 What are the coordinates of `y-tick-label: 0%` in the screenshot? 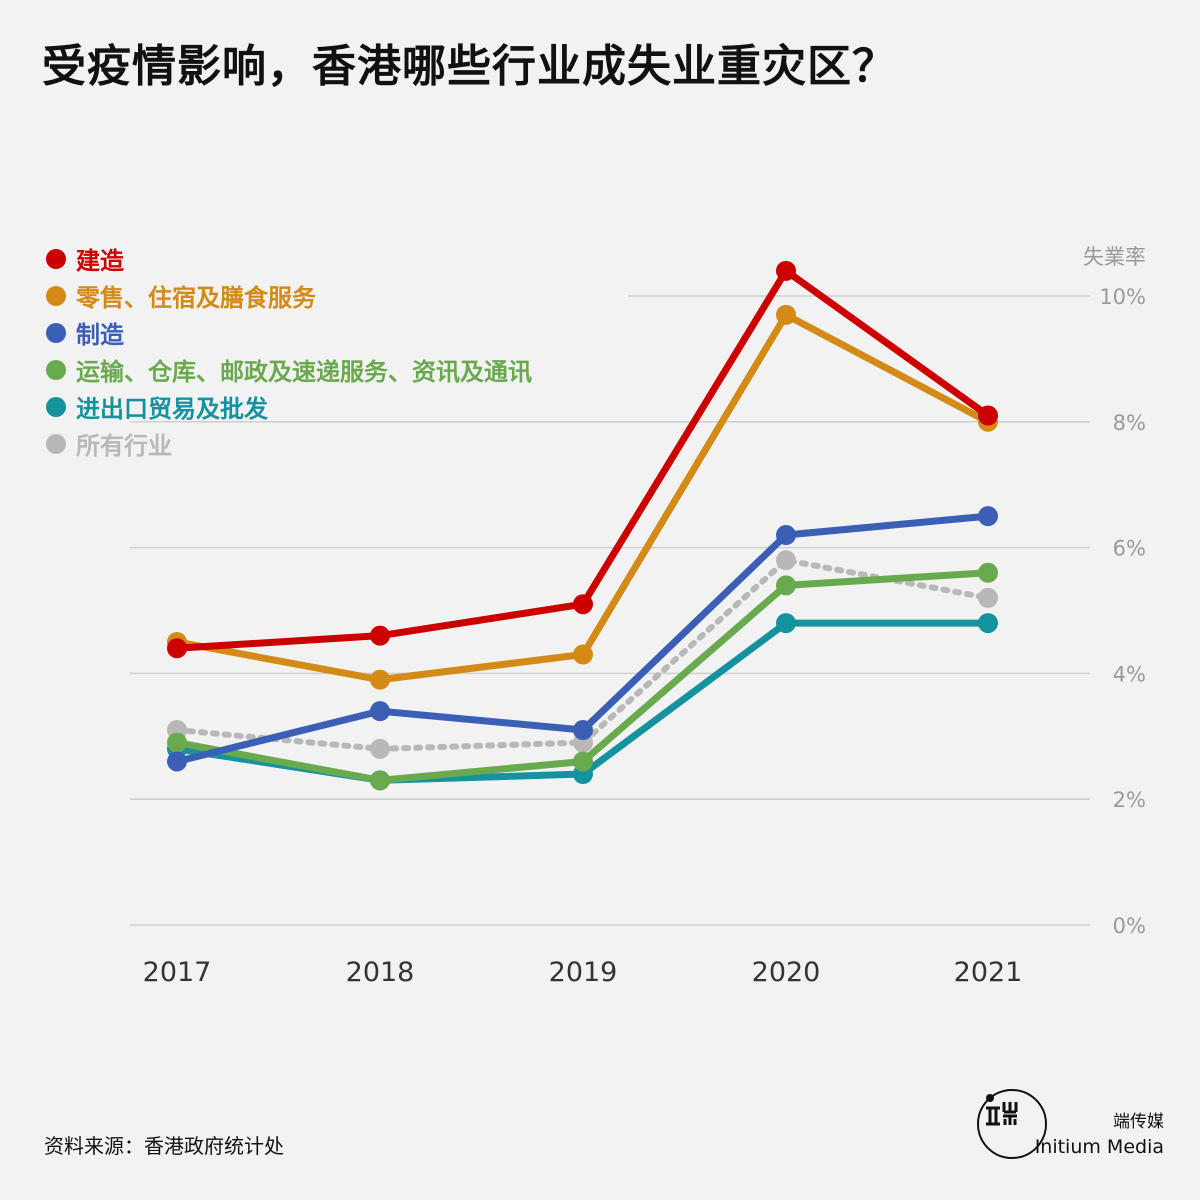 It's located at (1129, 926).